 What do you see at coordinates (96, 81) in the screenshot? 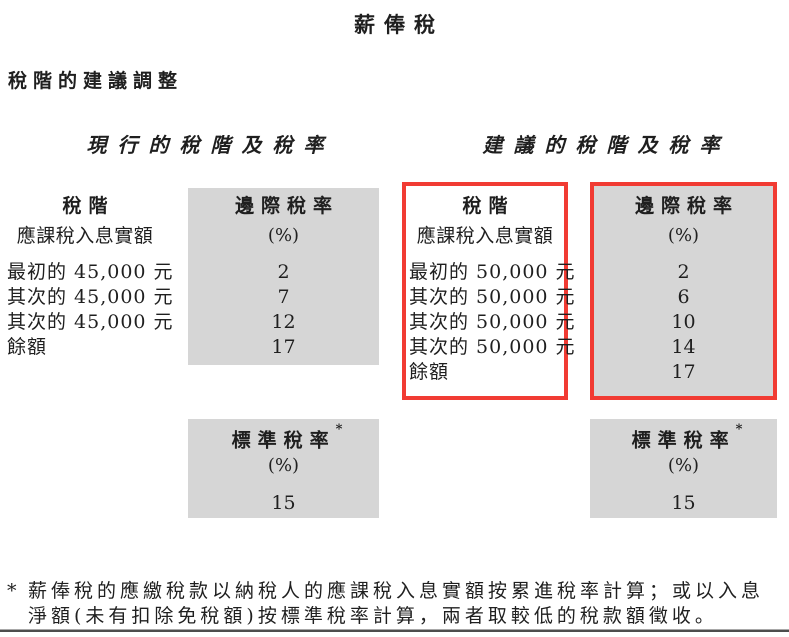
I see `section-title: 稅階的建議調整` at bounding box center [96, 81].